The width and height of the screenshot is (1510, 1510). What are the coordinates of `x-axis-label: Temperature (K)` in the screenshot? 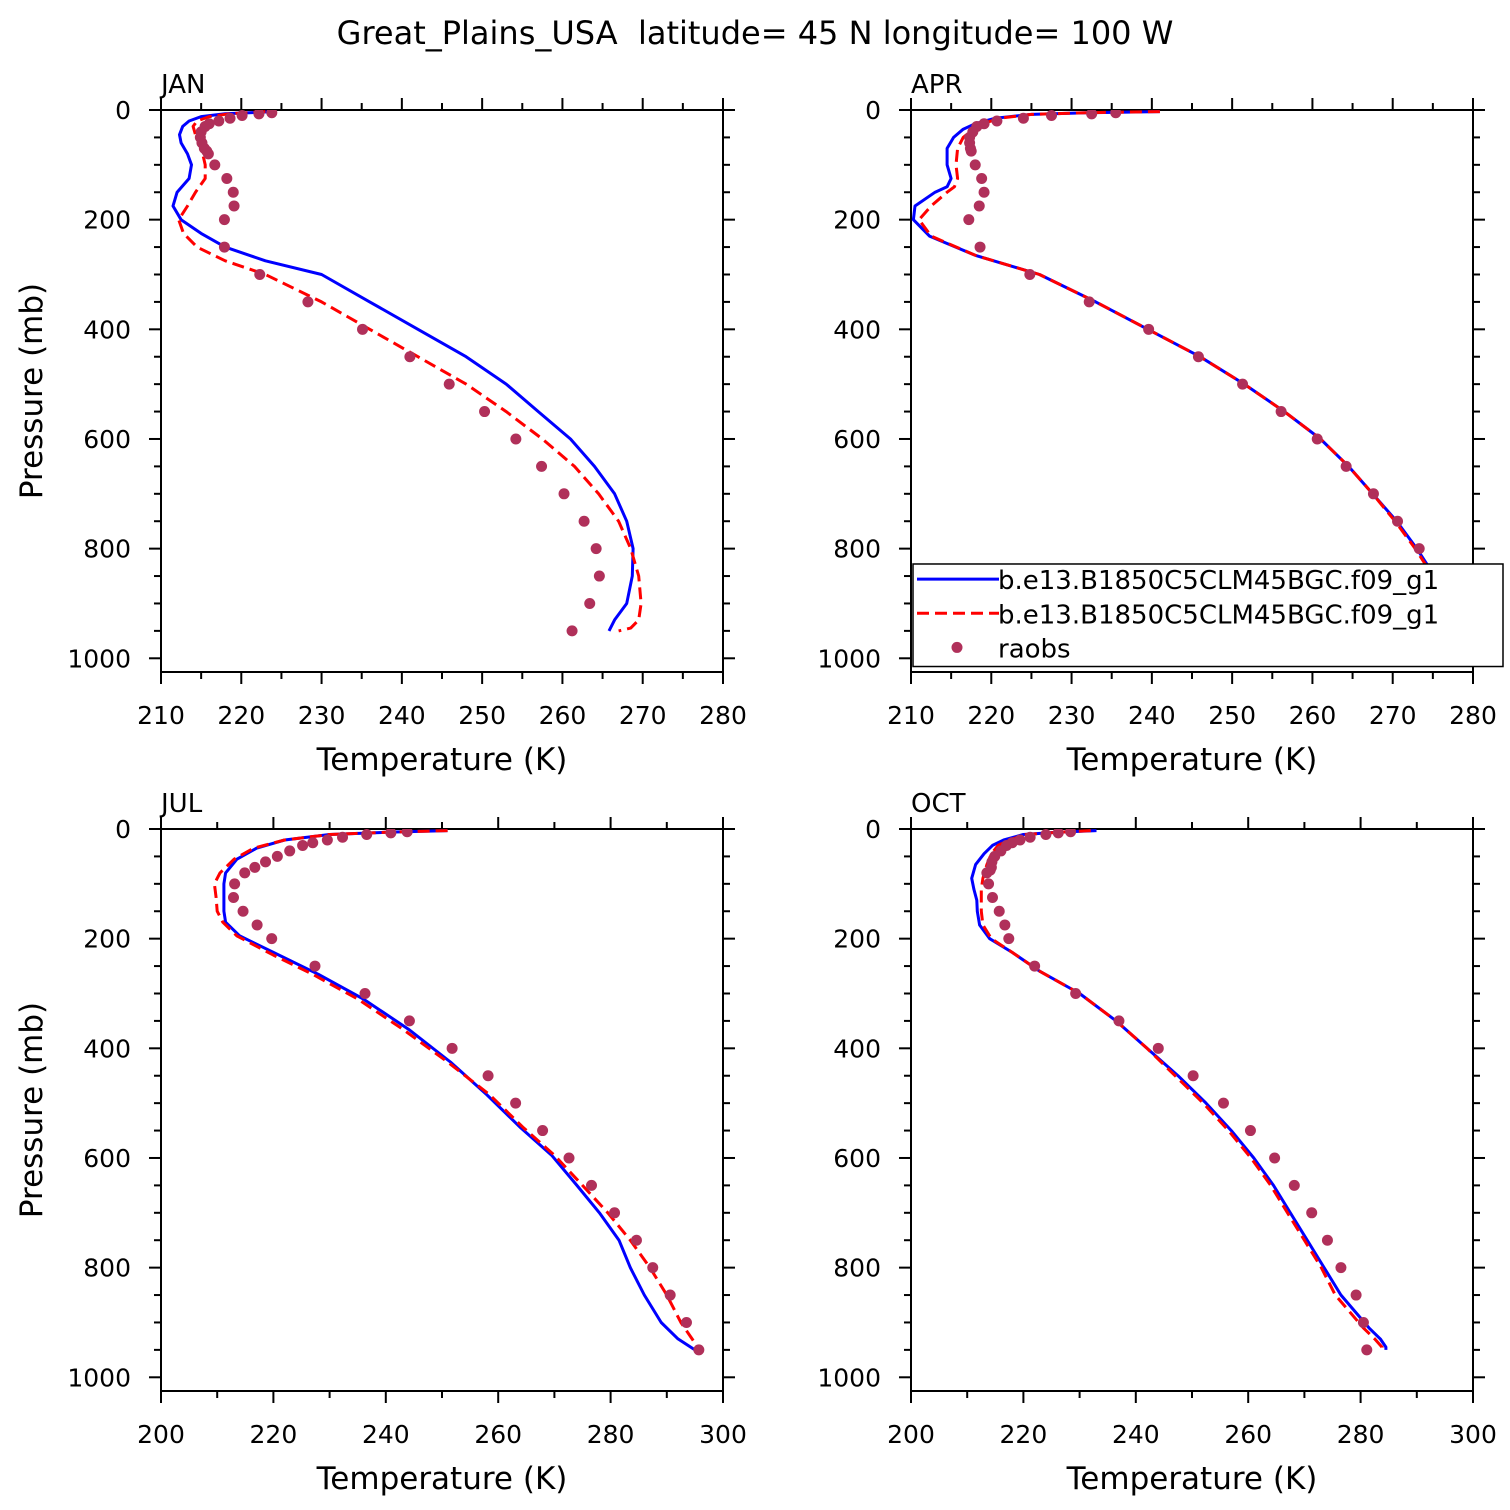 It's located at (1192, 760).